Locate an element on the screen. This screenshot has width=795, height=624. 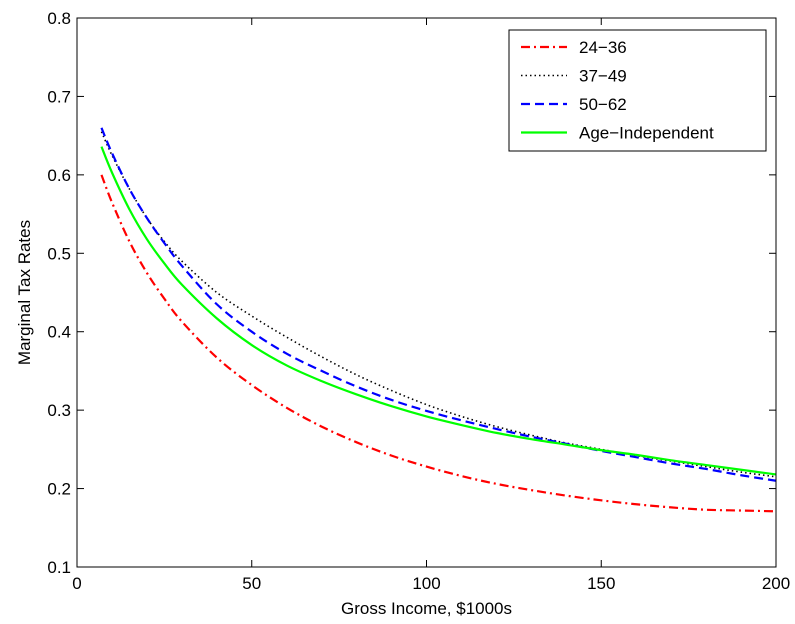
y-tick-label: 0.4 is located at coordinates (59, 332).